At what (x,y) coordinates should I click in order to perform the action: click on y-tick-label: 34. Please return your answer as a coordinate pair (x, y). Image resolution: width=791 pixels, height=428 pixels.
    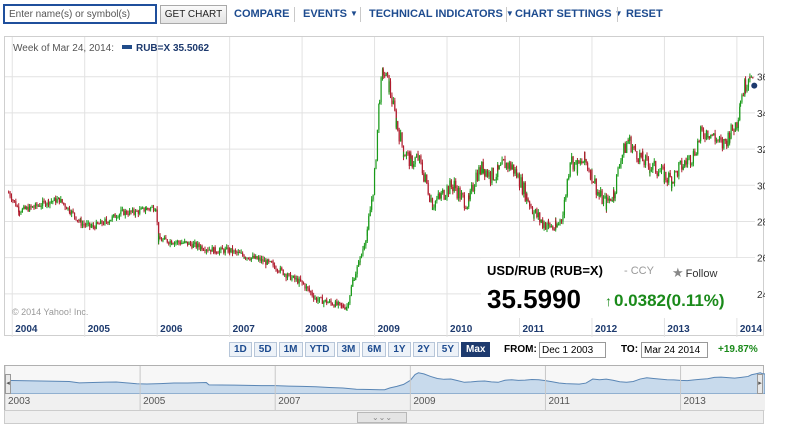
    Looking at the image, I should click on (761, 114).